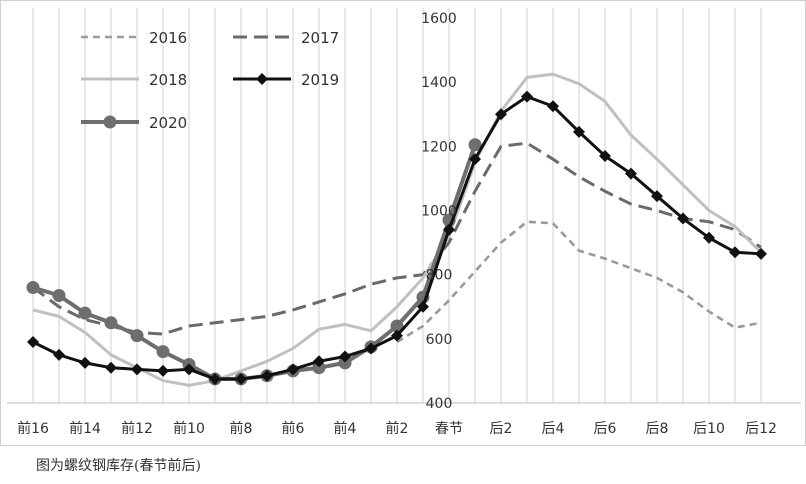 The image size is (806, 484). I want to click on legend-item-2017: 2017, so click(286, 38).